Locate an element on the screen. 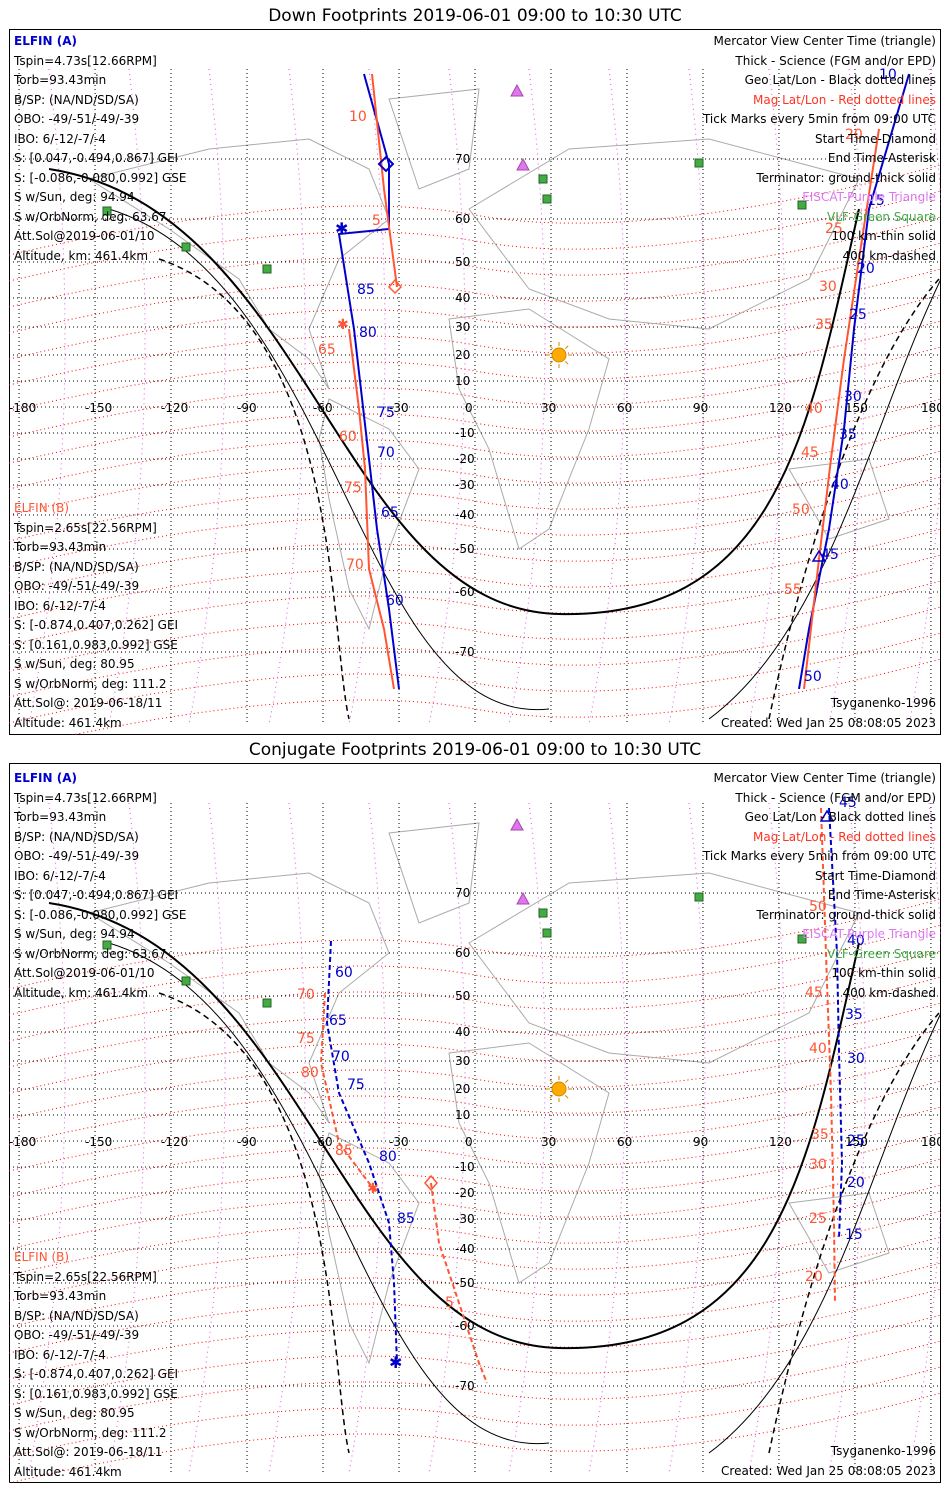 This screenshot has height=1500, width=950. elfin-a-tick-label: 15 is located at coordinates (876, 201).